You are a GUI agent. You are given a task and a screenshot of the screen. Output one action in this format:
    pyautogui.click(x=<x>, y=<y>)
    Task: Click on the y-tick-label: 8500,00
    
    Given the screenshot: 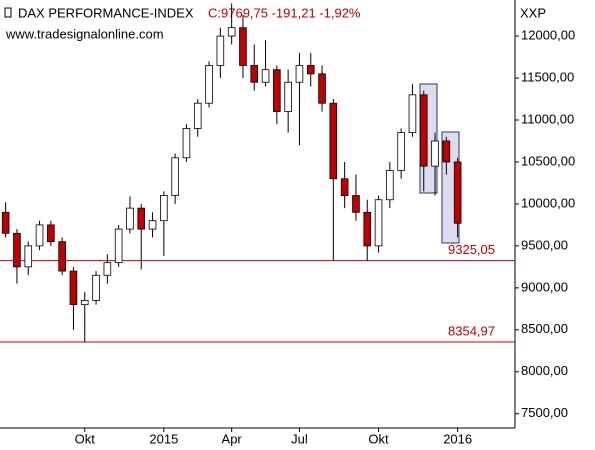 What is the action you would take?
    pyautogui.click(x=544, y=328)
    